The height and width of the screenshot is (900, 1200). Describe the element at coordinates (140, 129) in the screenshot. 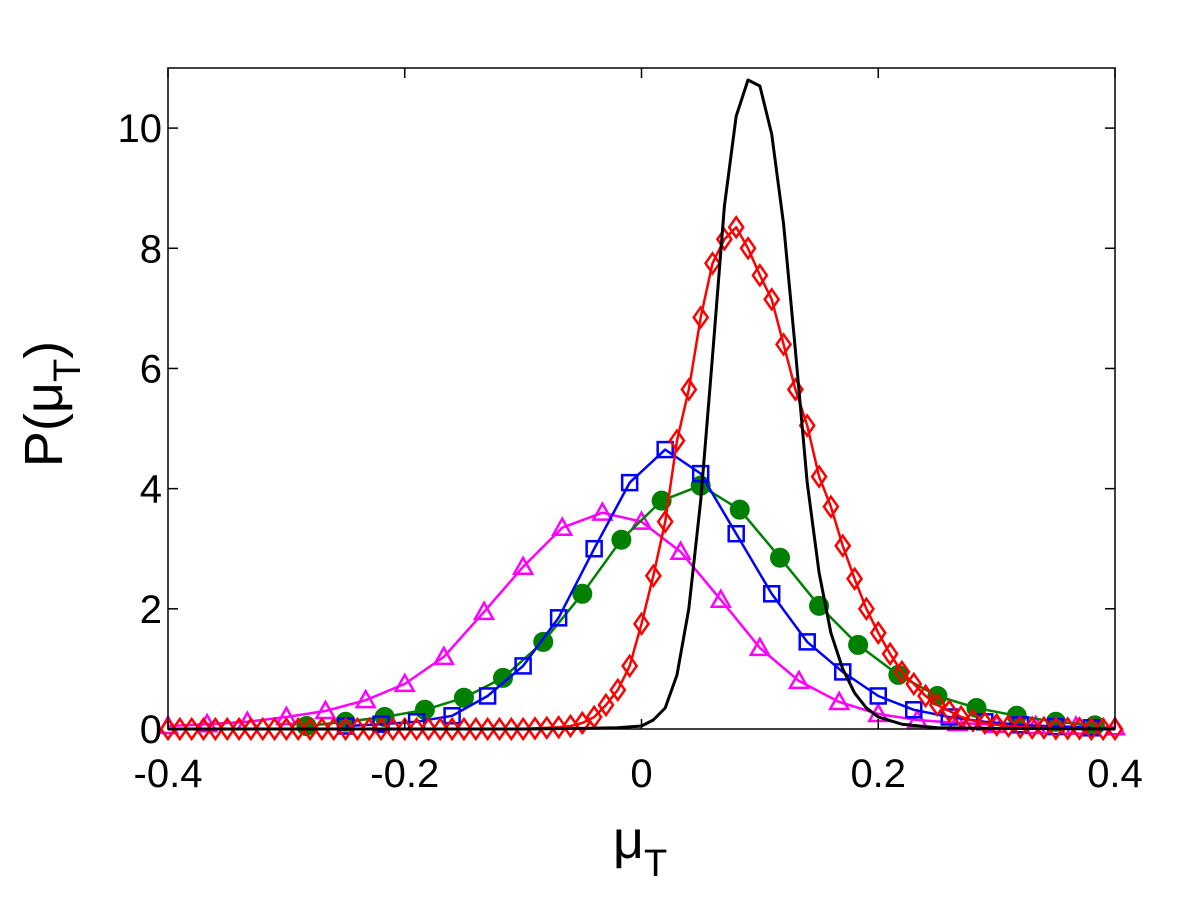

I see `y-tick-label: 10` at that location.